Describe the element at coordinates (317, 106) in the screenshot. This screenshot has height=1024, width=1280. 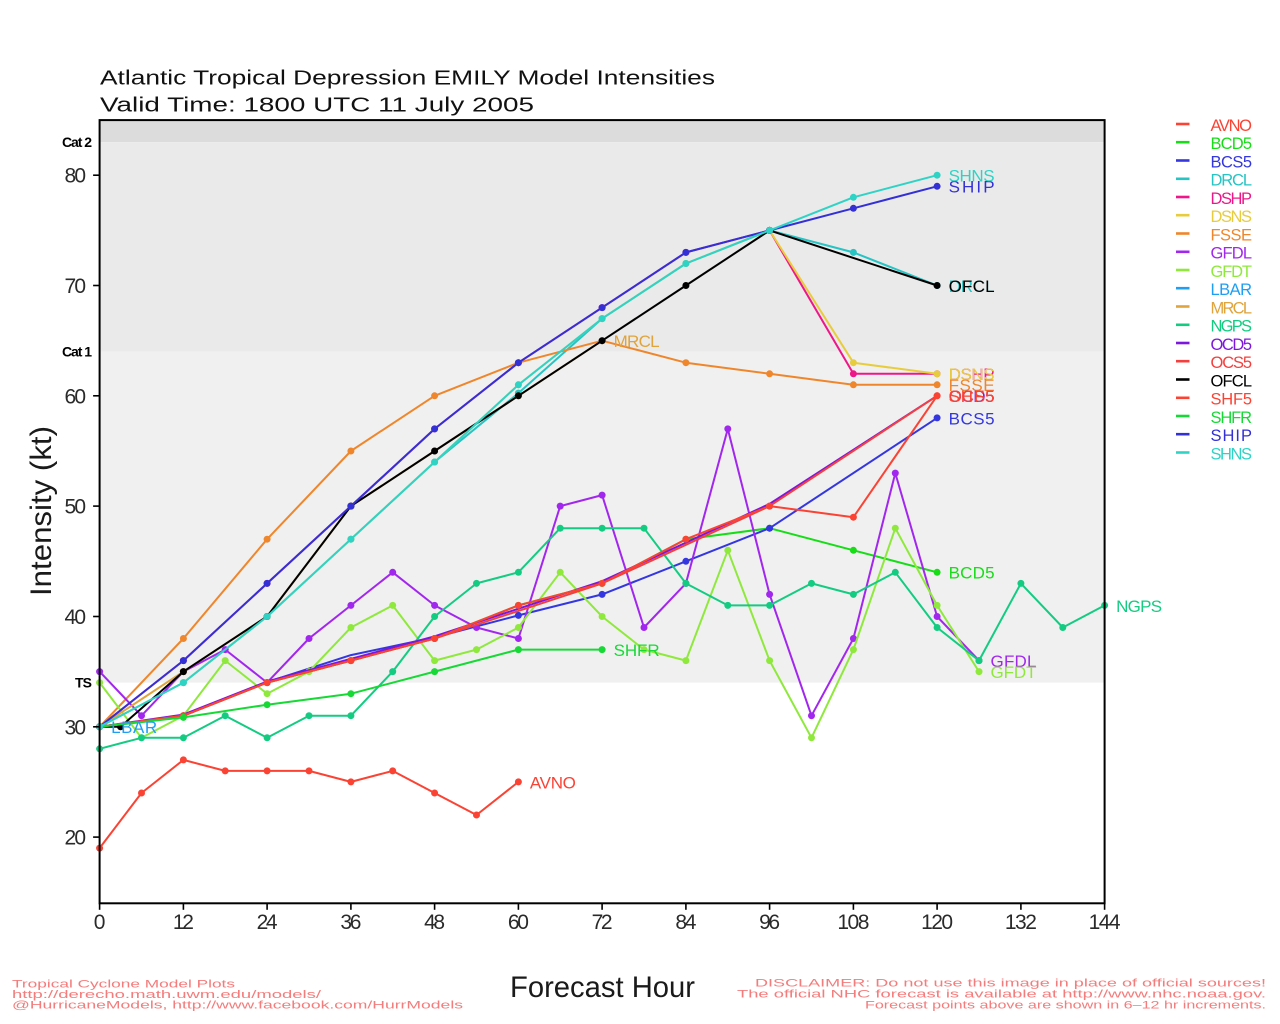
I see `svg-text:Valid Time: 1800 UTC 11 July 2: Valid Time: 1800 UTC 11 July 2005` at that location.